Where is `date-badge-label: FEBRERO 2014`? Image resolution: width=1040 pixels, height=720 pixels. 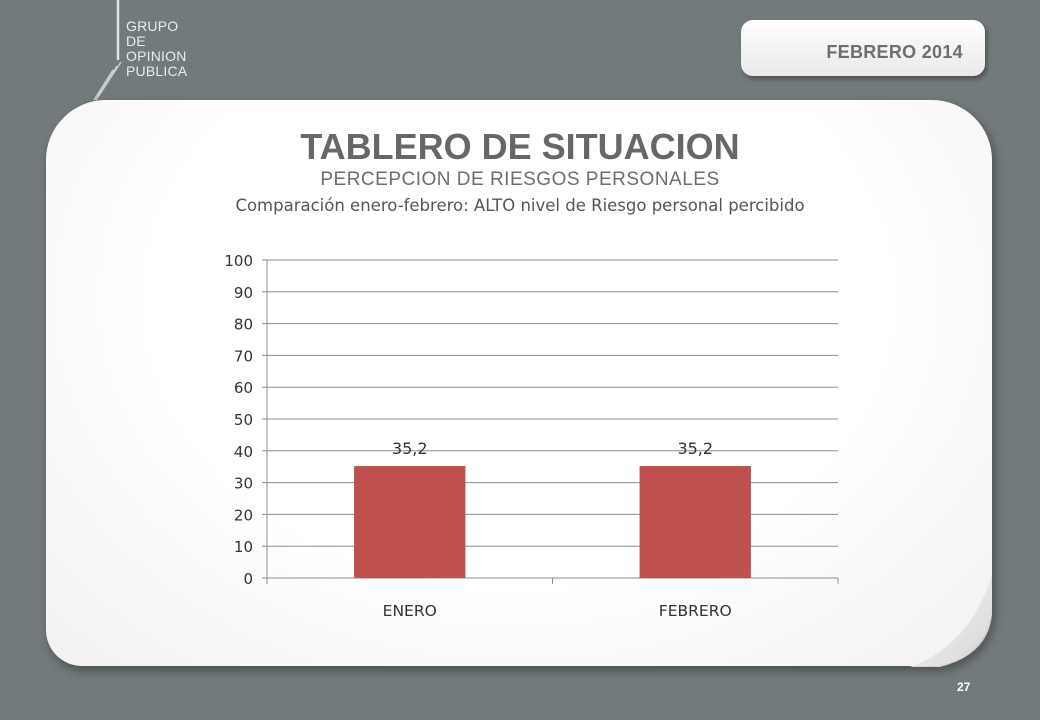 date-badge-label: FEBRERO 2014 is located at coordinates (894, 52).